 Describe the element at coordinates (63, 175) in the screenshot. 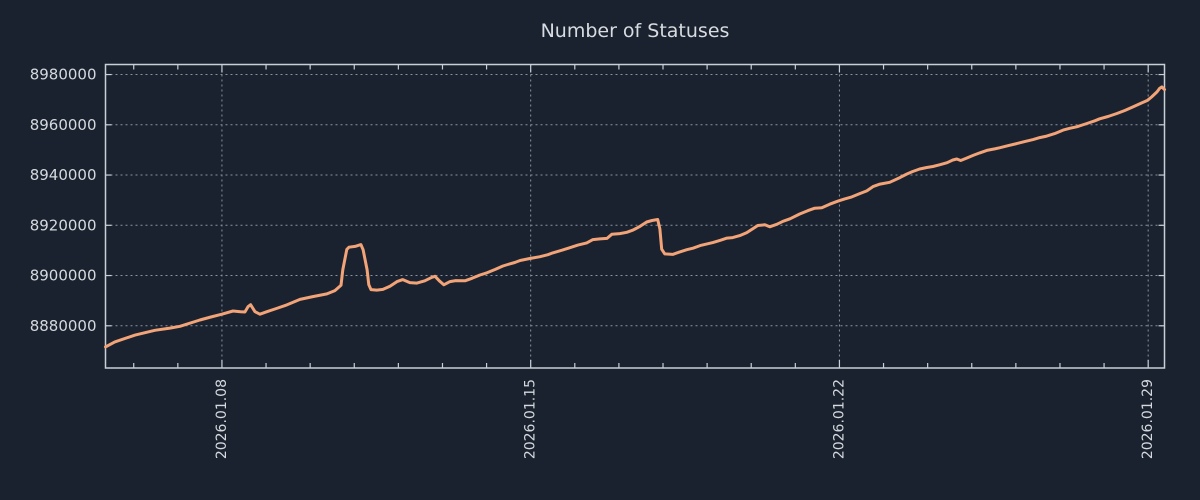

I see `y-tick-label: 8940000` at that location.